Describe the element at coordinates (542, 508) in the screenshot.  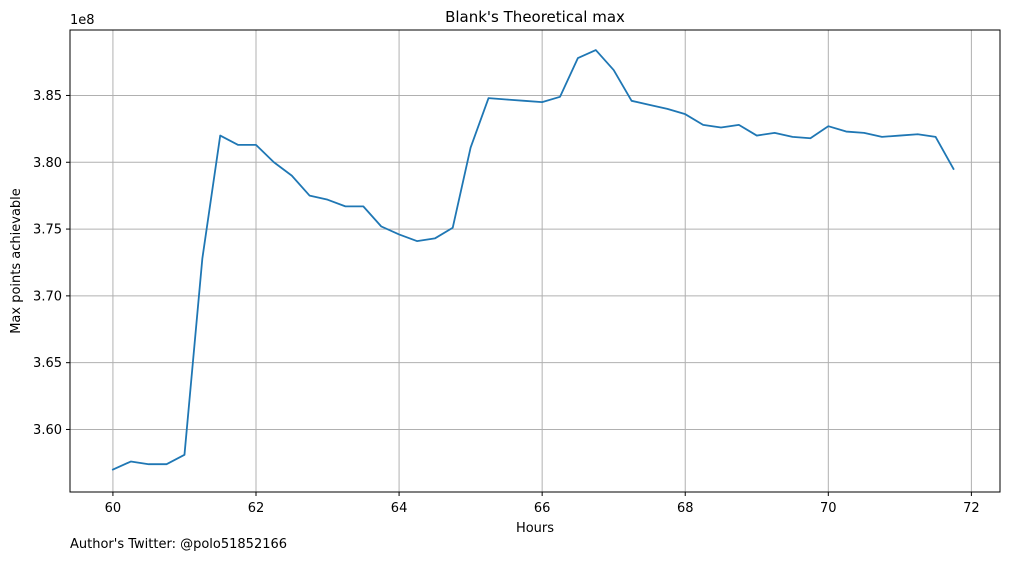
I see `x-tick-label: 66` at that location.